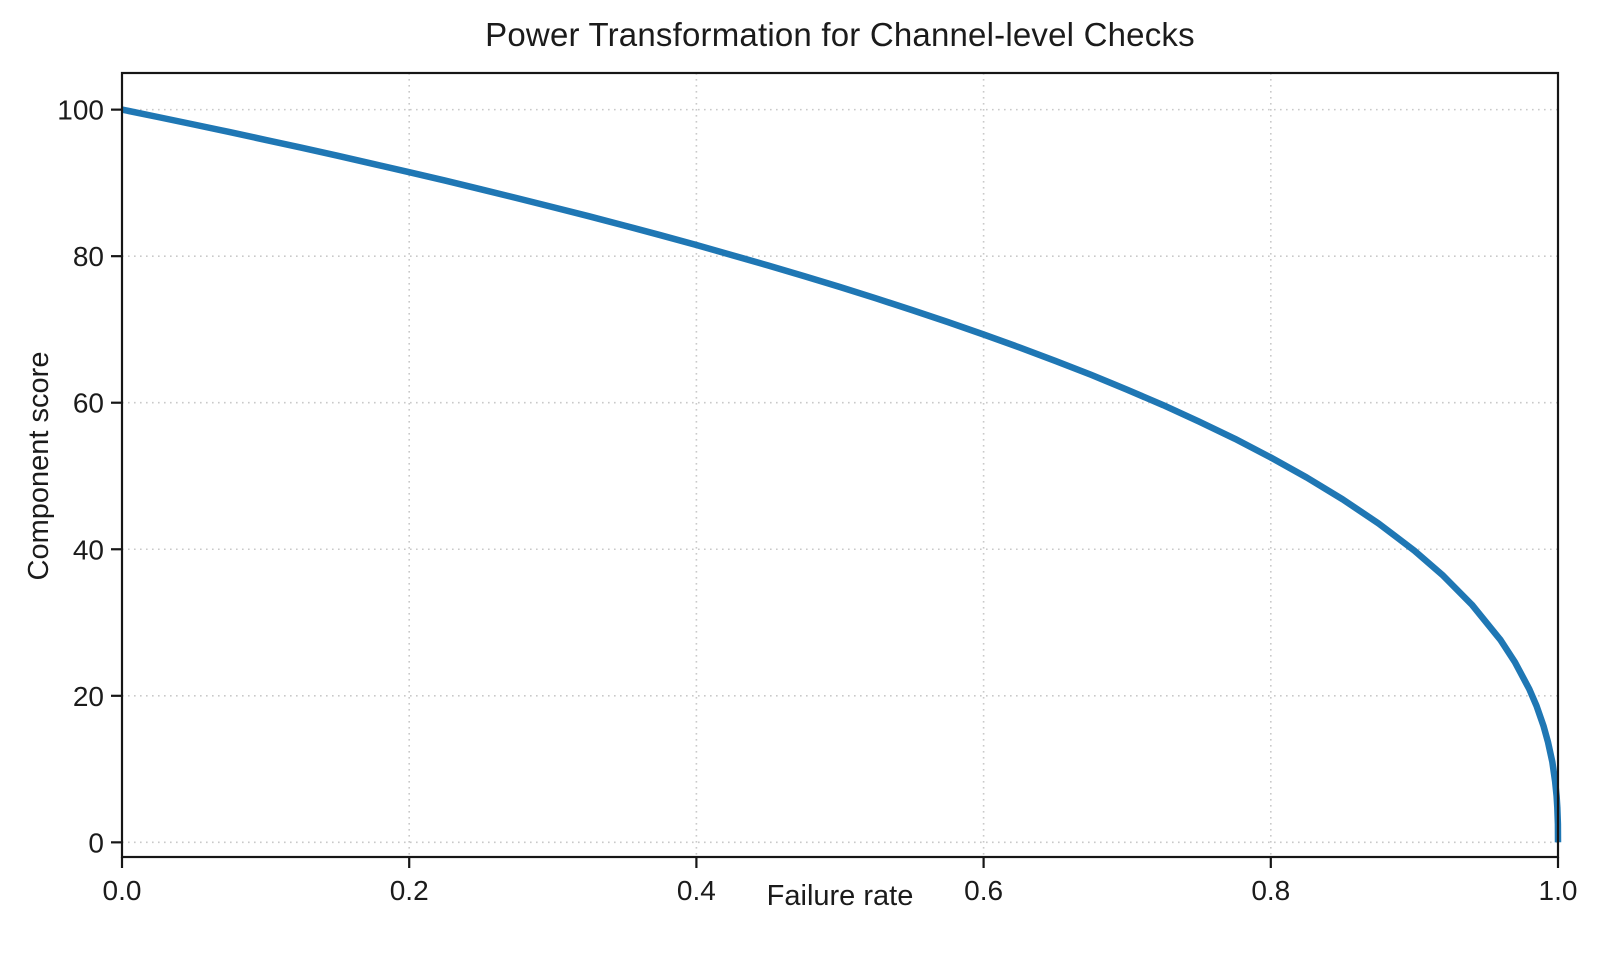 Image resolution: width=1600 pixels, height=960 pixels. I want to click on y-tick-label: 20, so click(88, 696).